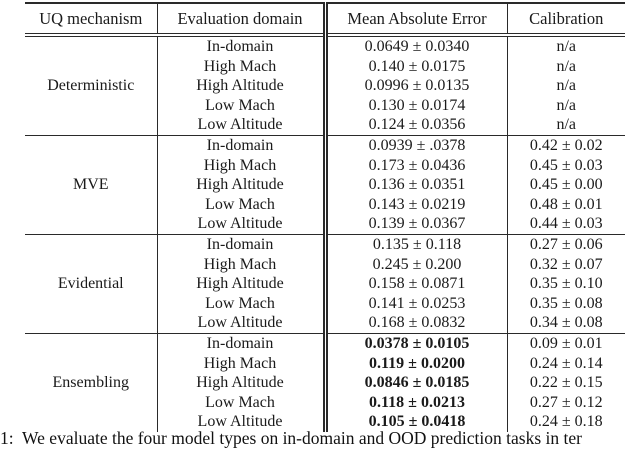 The image size is (640, 450). What do you see at coordinates (240, 20) in the screenshot?
I see `header-evaluation-domain: Evaluation domain` at bounding box center [240, 20].